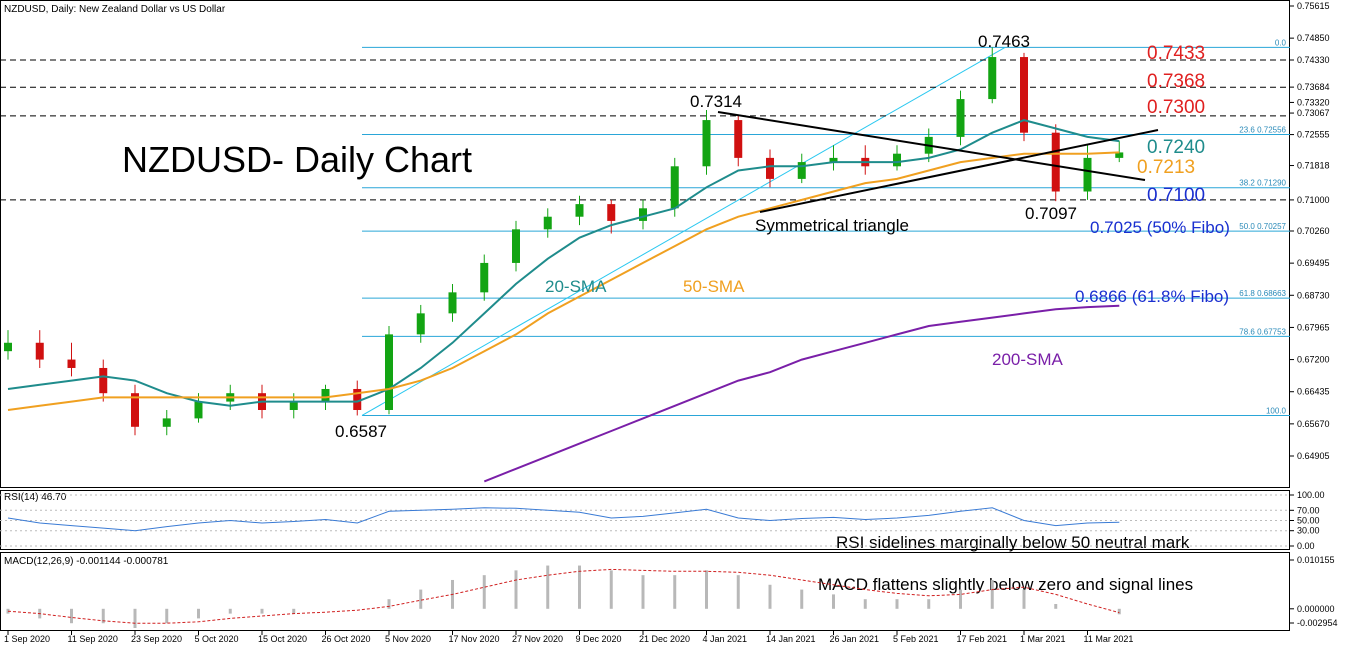 The width and height of the screenshot is (1347, 650). Describe the element at coordinates (1276, 410) in the screenshot. I see `fibo-label: 100.0` at that location.